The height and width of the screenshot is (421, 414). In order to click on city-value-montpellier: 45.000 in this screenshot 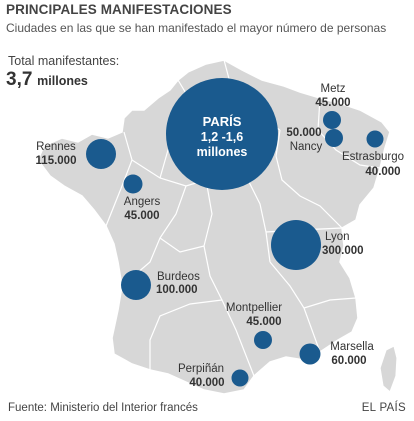, I will do `click(263, 322)`.